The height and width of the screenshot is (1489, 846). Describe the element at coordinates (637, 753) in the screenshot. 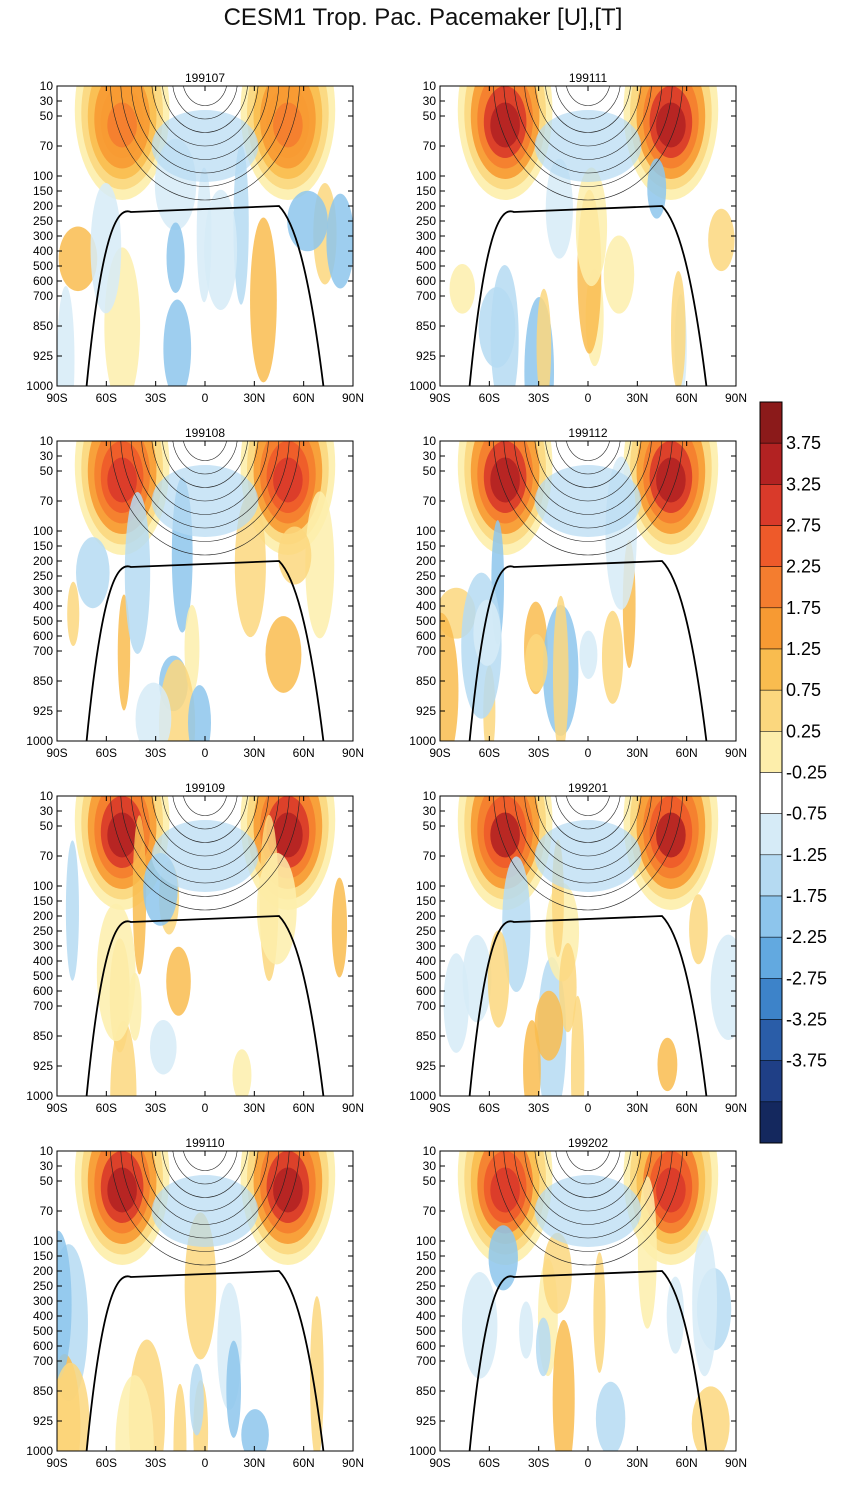

I see `x-tick-label: 30N` at that location.